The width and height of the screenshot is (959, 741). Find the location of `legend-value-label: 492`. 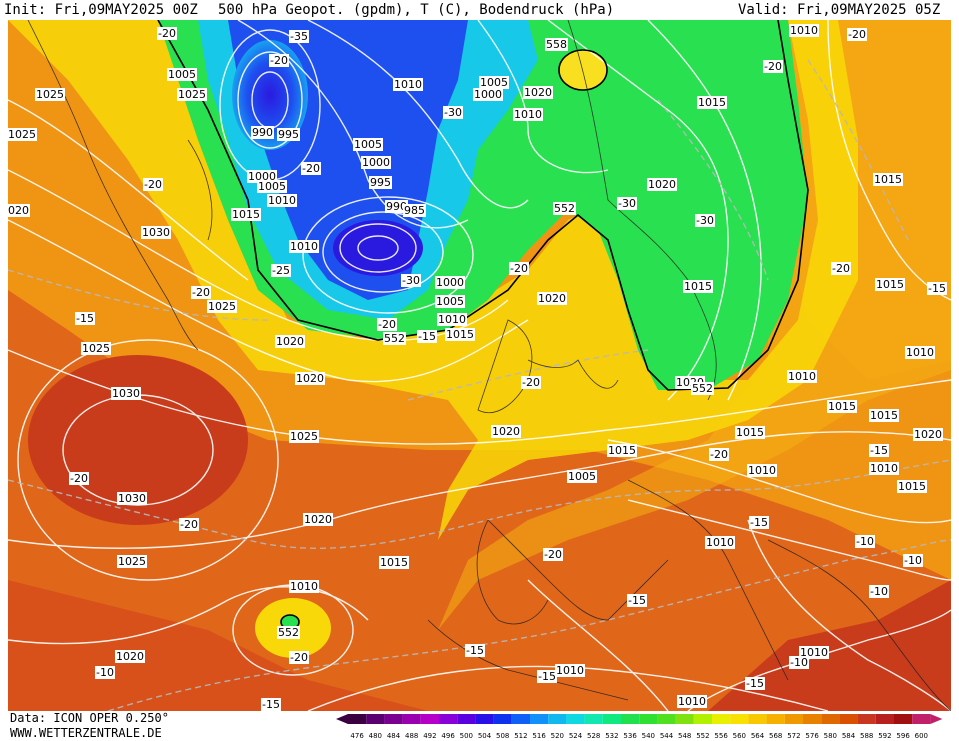

legend-value-label: 492 is located at coordinates (429, 736).